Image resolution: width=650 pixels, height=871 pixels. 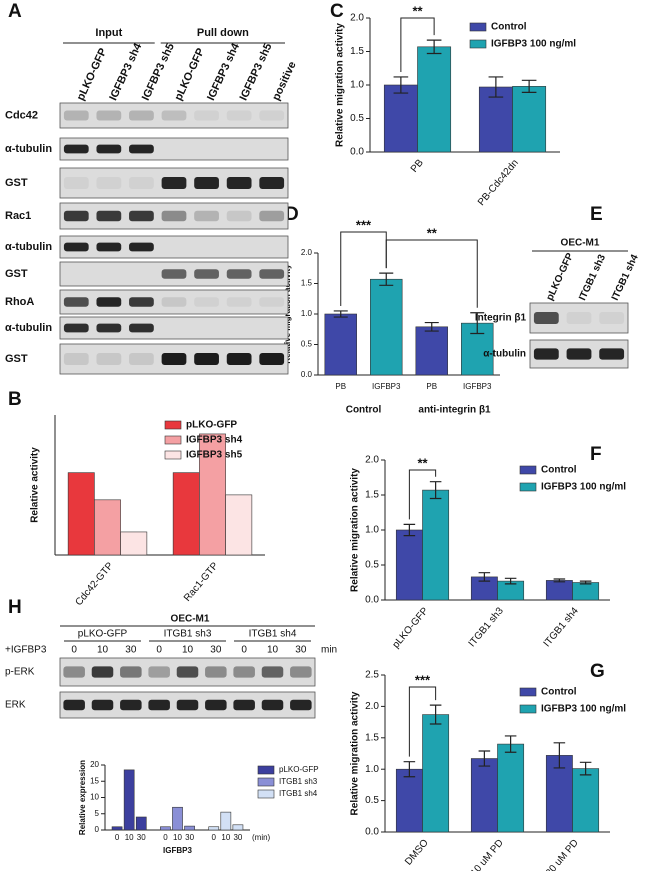 I want to click on x-tick-label: ITGB1 sh3, so click(x=486, y=627).